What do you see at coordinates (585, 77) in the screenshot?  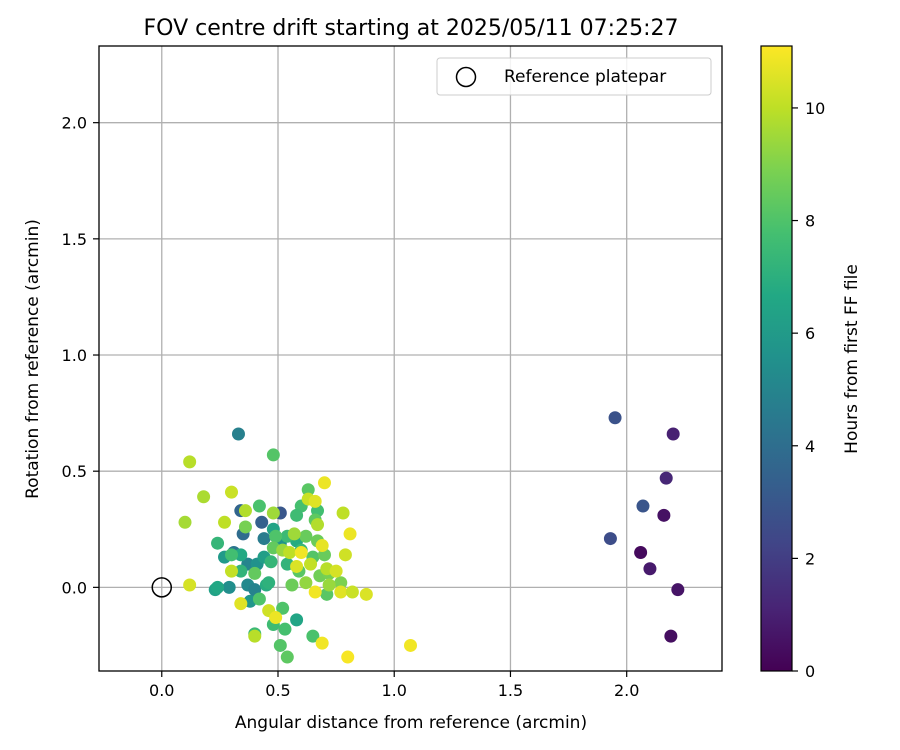 I see `legend-label: Reference platepar` at bounding box center [585, 77].